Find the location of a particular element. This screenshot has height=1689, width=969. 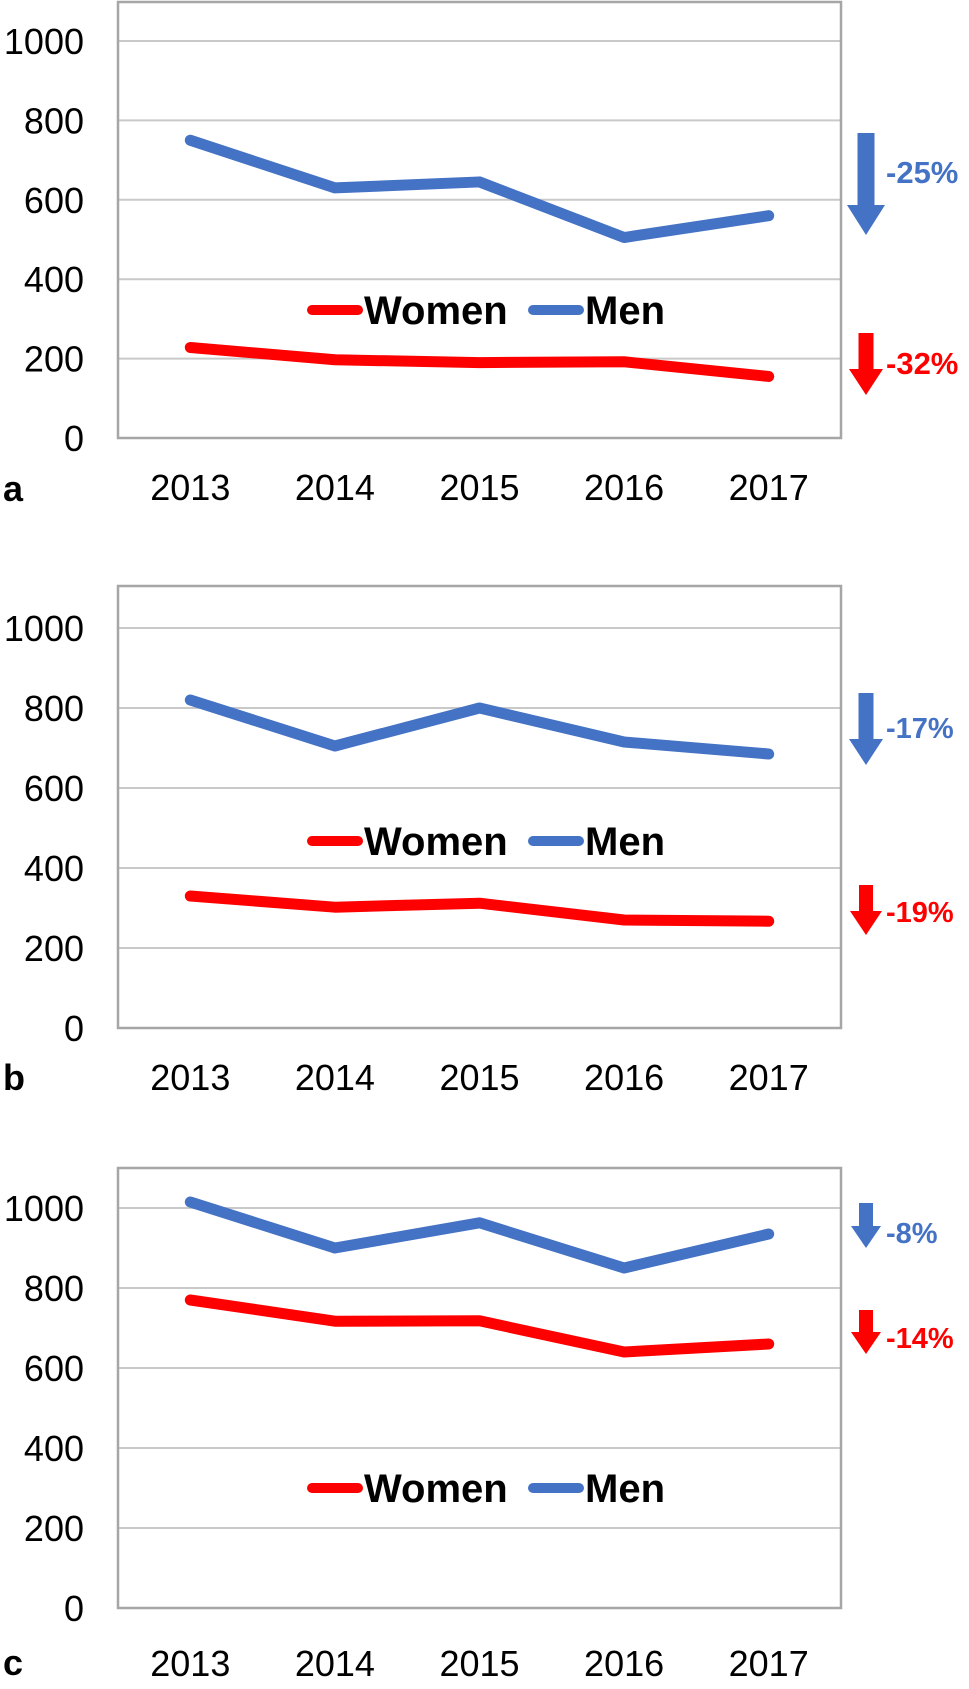

panel-letter-a: a is located at coordinates (13, 488).